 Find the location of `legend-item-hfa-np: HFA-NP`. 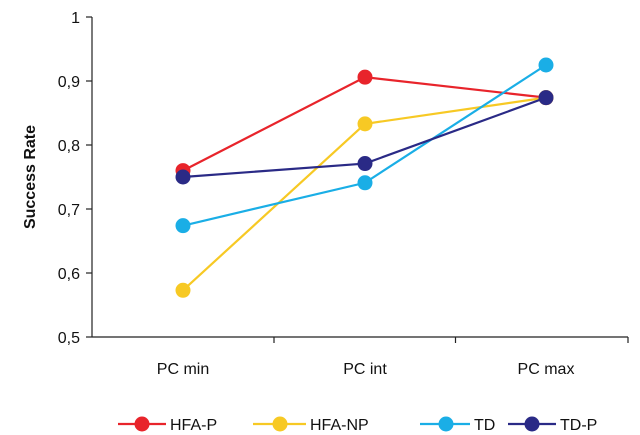

legend-item-hfa-np: HFA-NP is located at coordinates (311, 425).